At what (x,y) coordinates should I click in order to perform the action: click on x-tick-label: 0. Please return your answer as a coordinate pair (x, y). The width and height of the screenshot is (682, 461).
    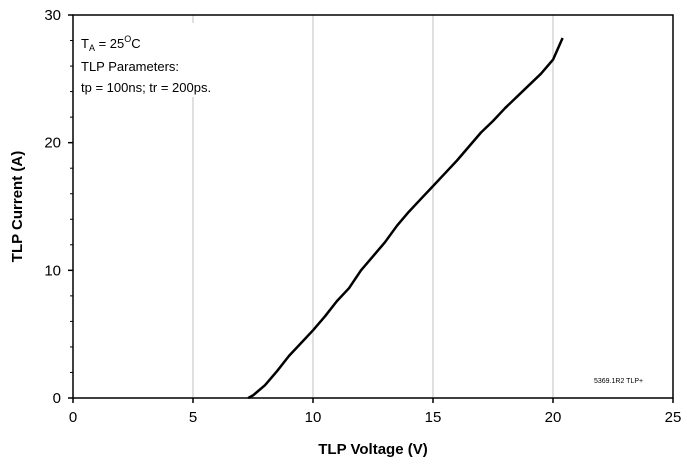
    Looking at the image, I should click on (73, 417).